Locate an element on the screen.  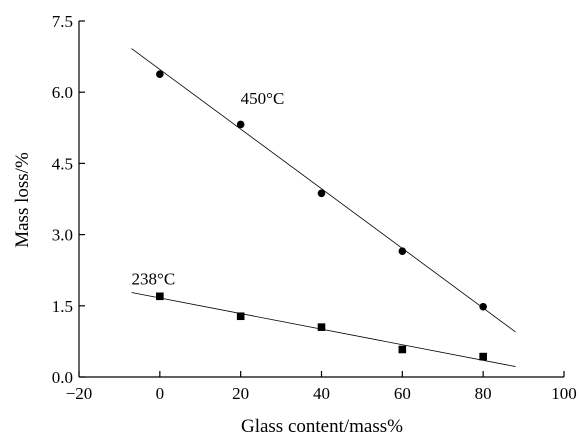
x-tick-label: 20 is located at coordinates (240, 393).